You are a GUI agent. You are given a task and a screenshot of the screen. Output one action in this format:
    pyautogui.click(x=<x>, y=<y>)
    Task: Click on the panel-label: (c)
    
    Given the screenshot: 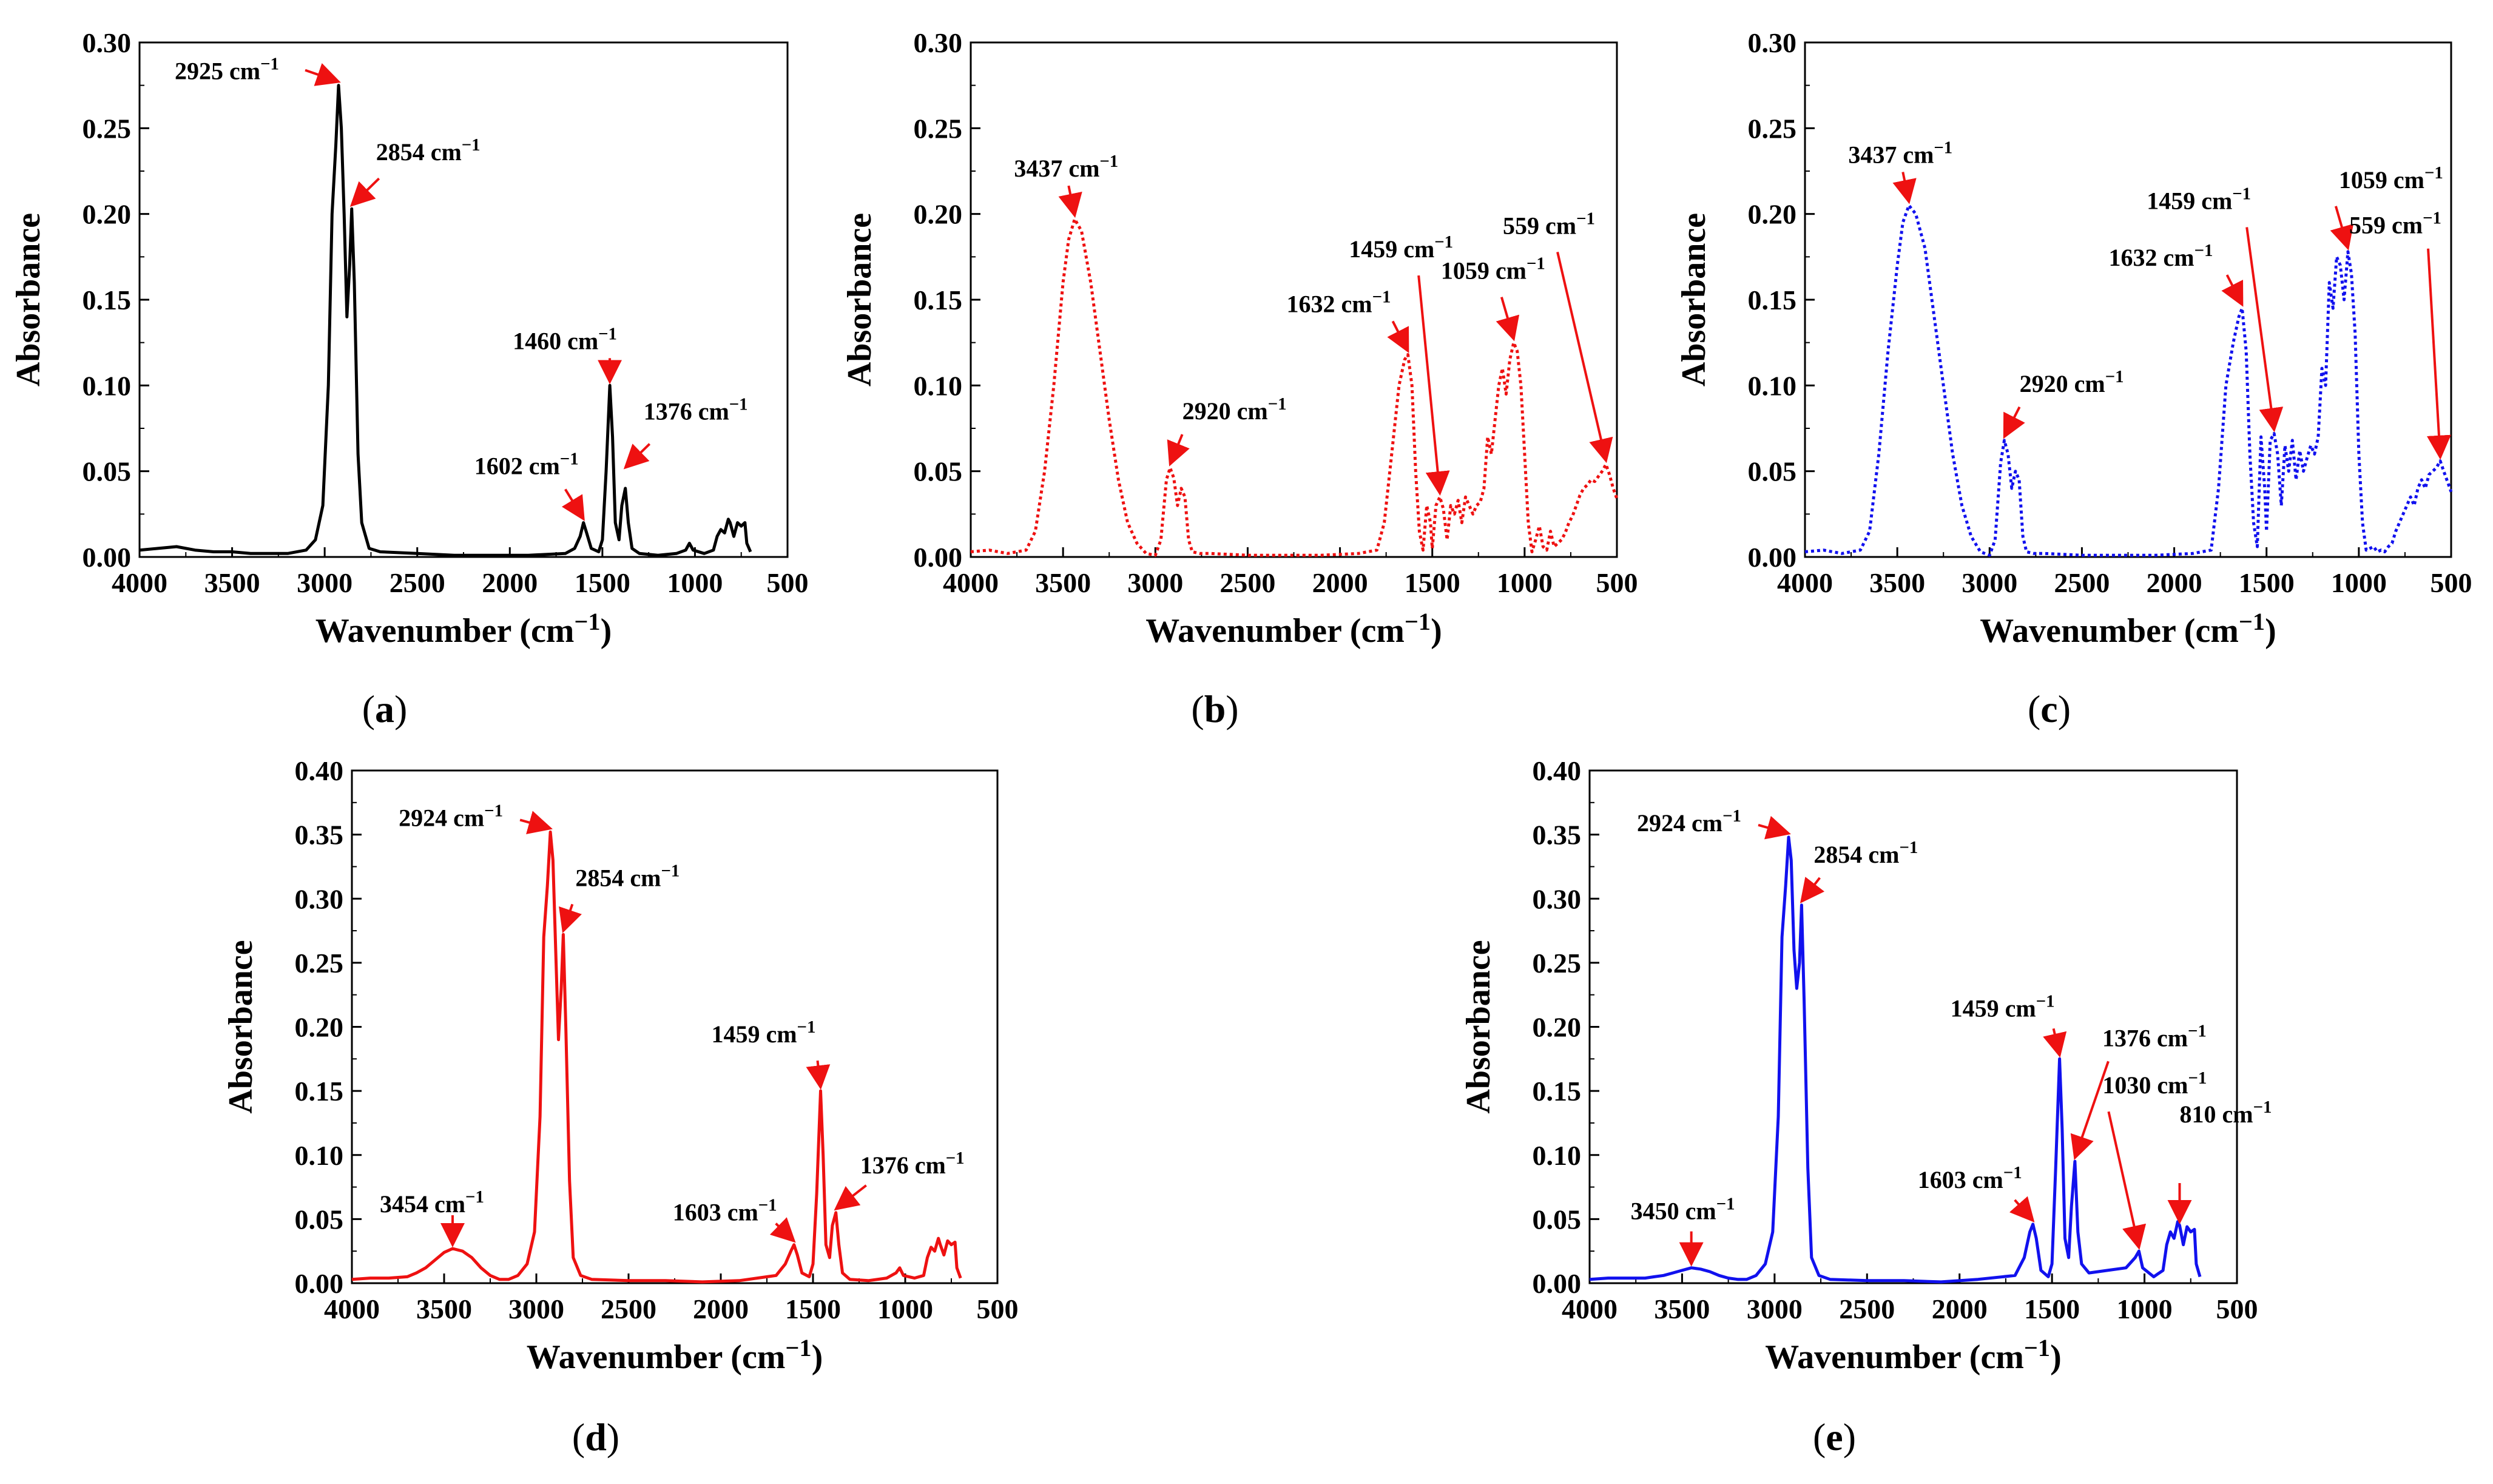 What is the action you would take?
    pyautogui.click(x=2049, y=708)
    